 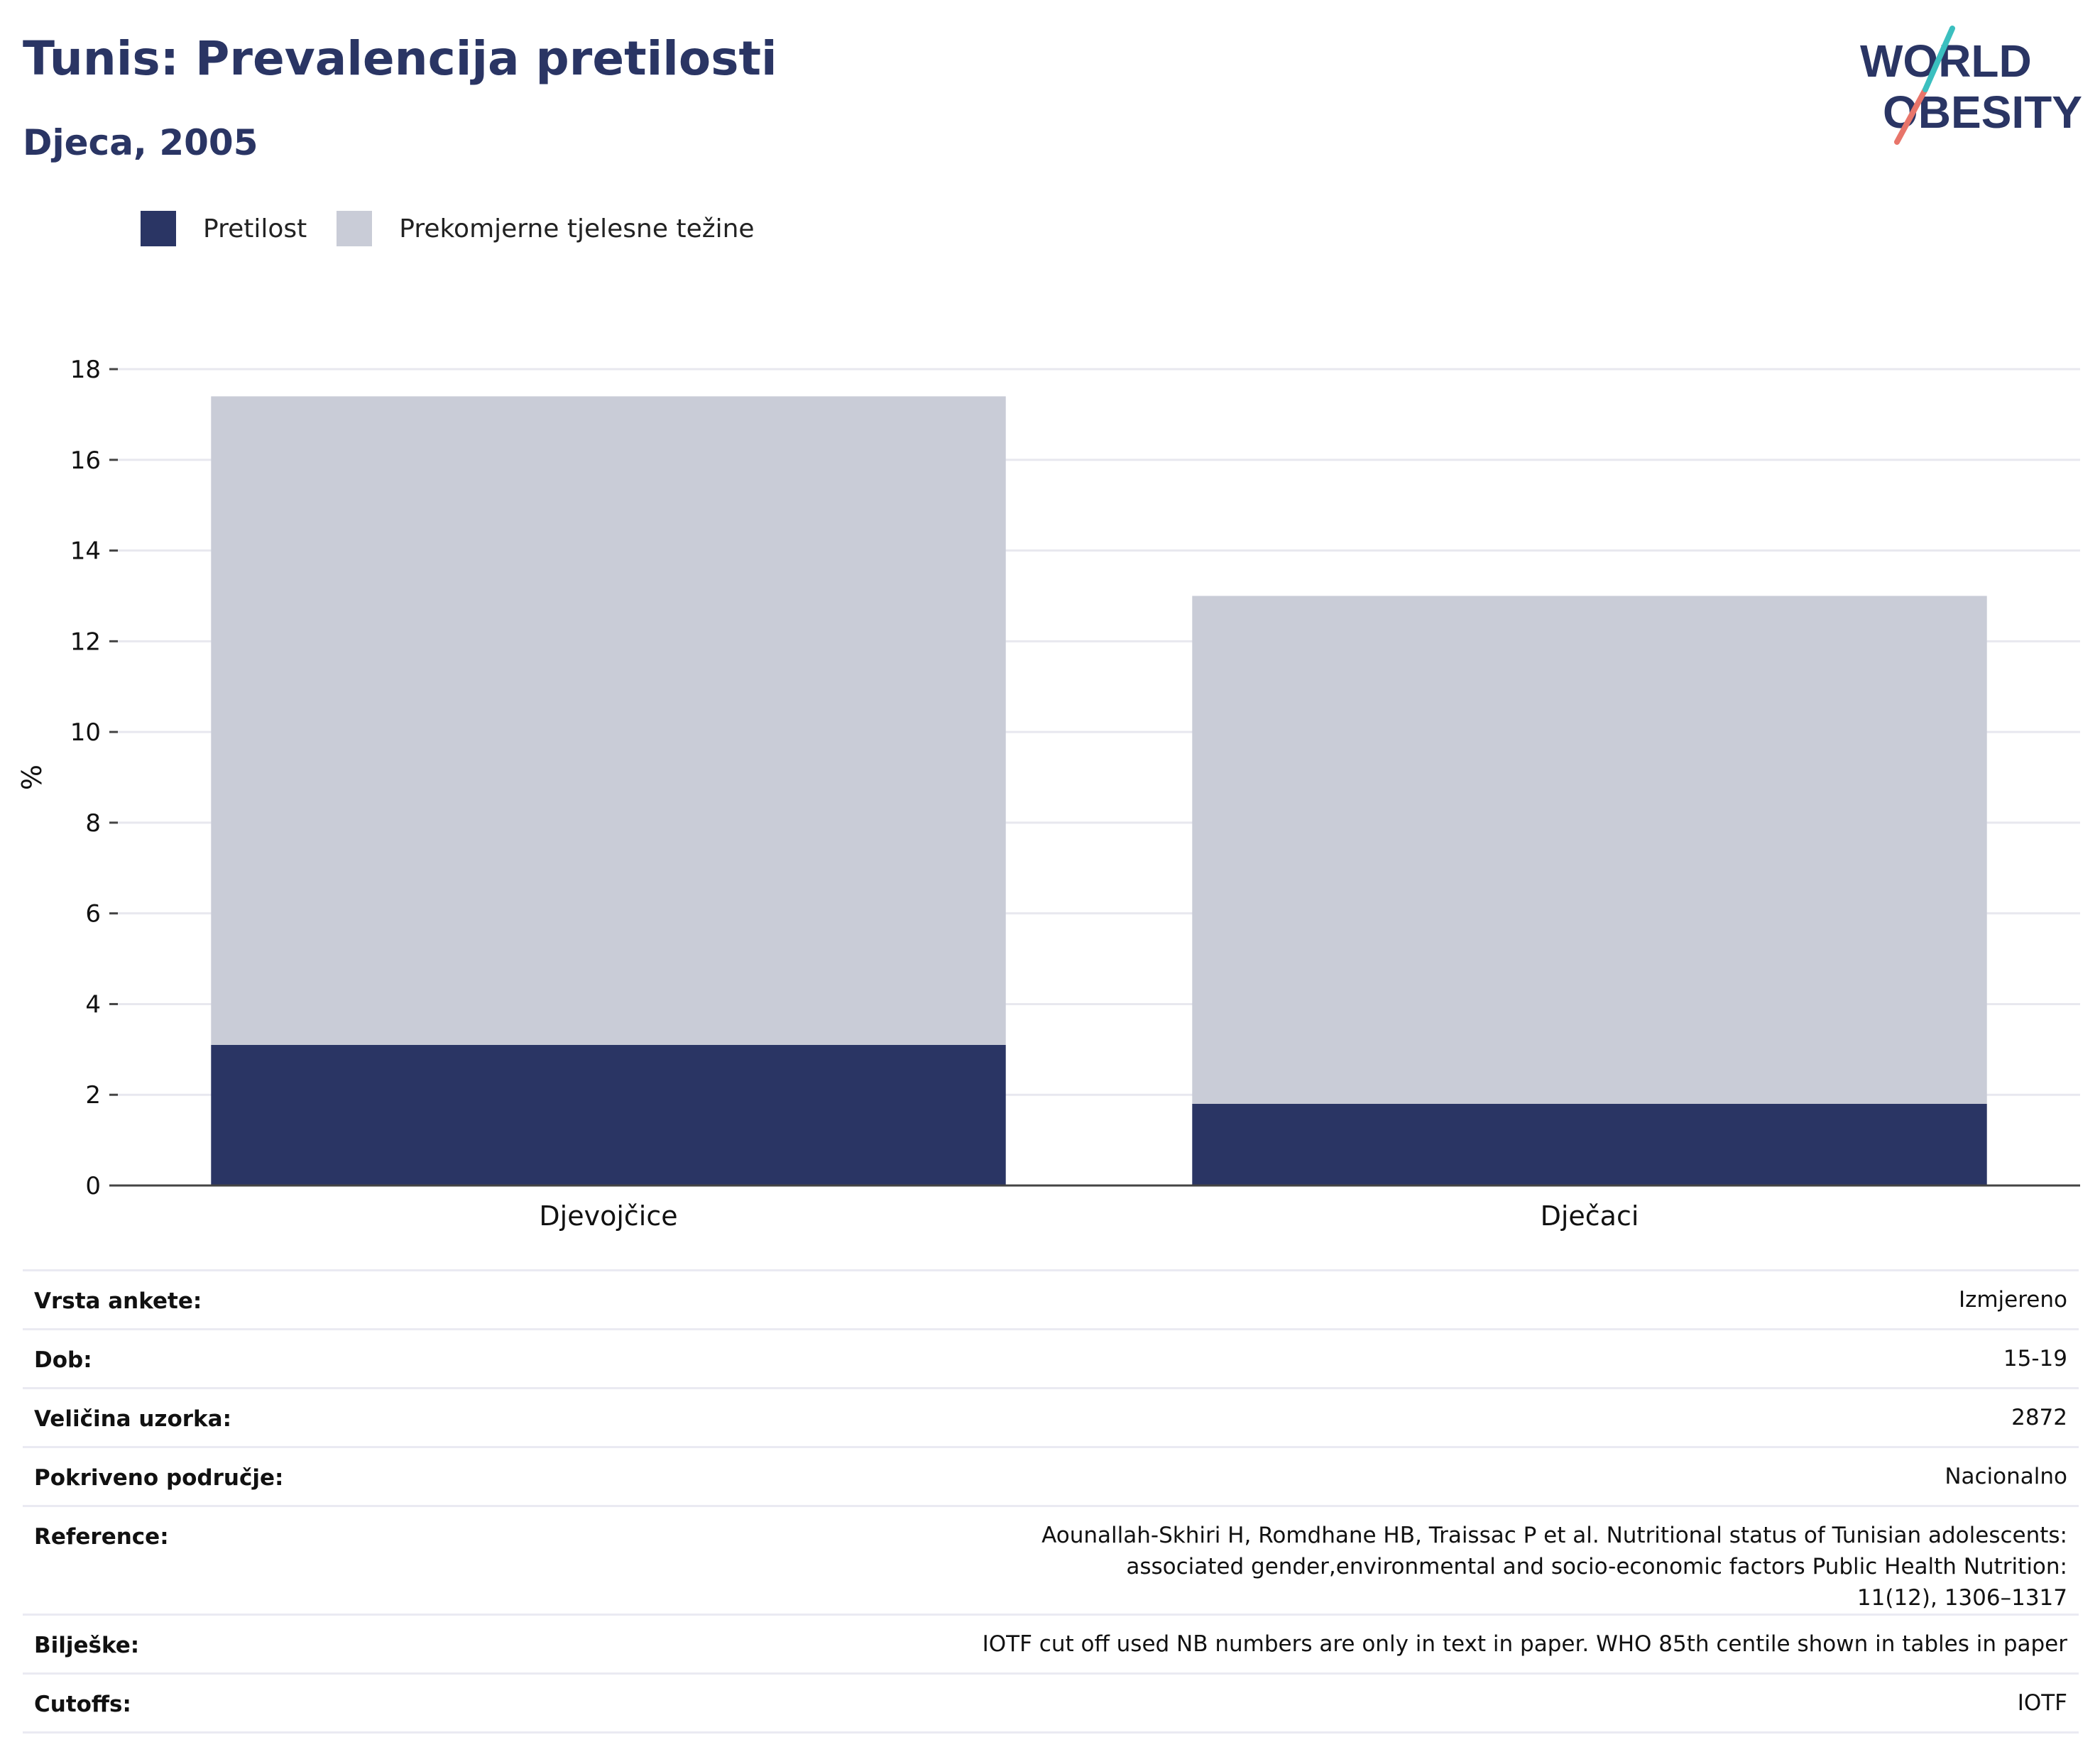 I want to click on y-tick-label: 8, so click(x=93, y=823).